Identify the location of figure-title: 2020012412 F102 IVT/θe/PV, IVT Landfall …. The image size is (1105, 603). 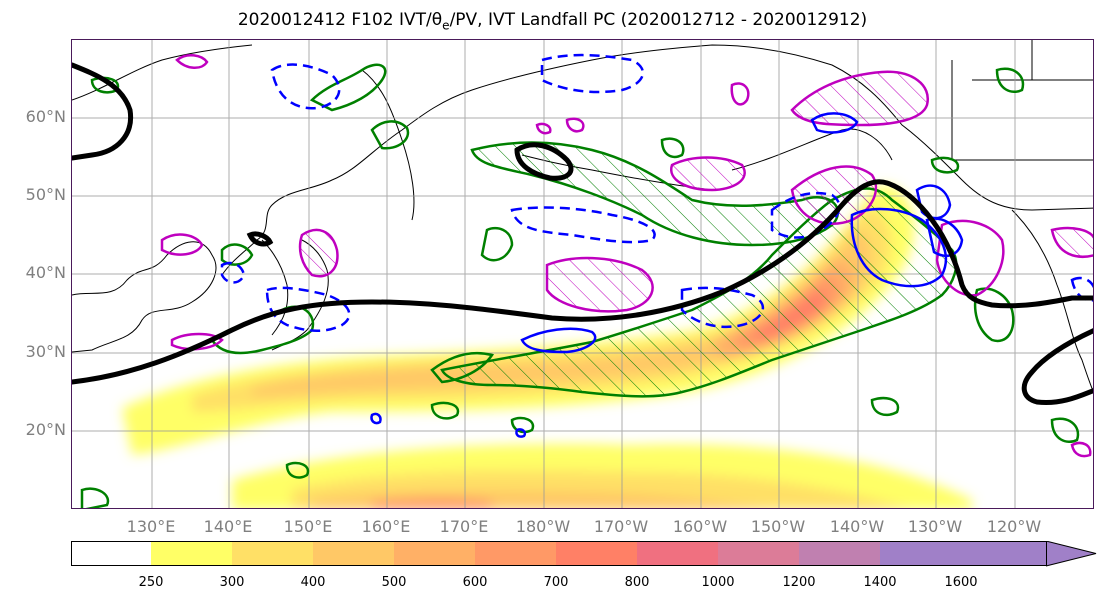
(552, 21).